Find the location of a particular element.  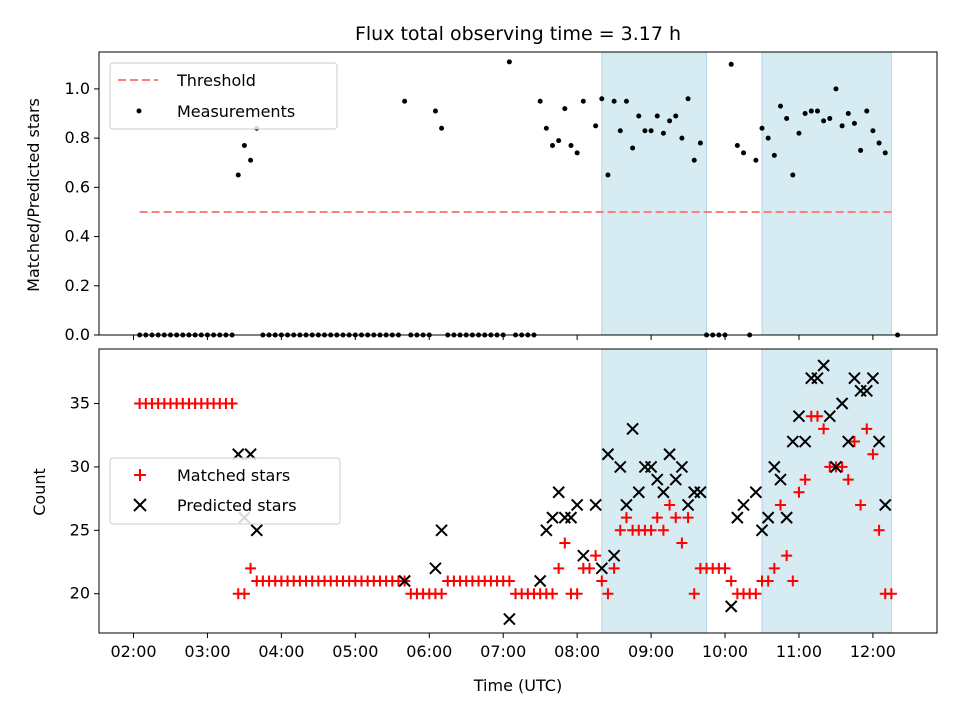

bottom-x-tick-label: 03:00 is located at coordinates (207, 651).